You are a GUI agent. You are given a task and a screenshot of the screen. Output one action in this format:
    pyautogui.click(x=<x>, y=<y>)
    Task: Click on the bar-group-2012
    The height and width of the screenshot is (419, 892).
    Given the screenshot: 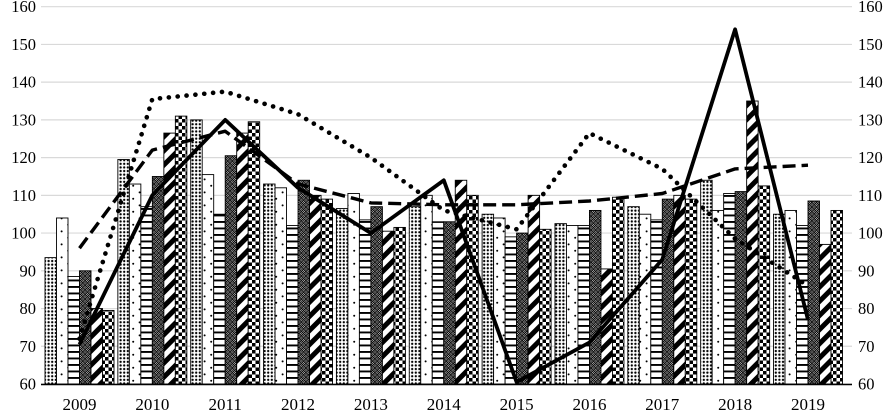 What is the action you would take?
    pyautogui.click(x=298, y=282)
    